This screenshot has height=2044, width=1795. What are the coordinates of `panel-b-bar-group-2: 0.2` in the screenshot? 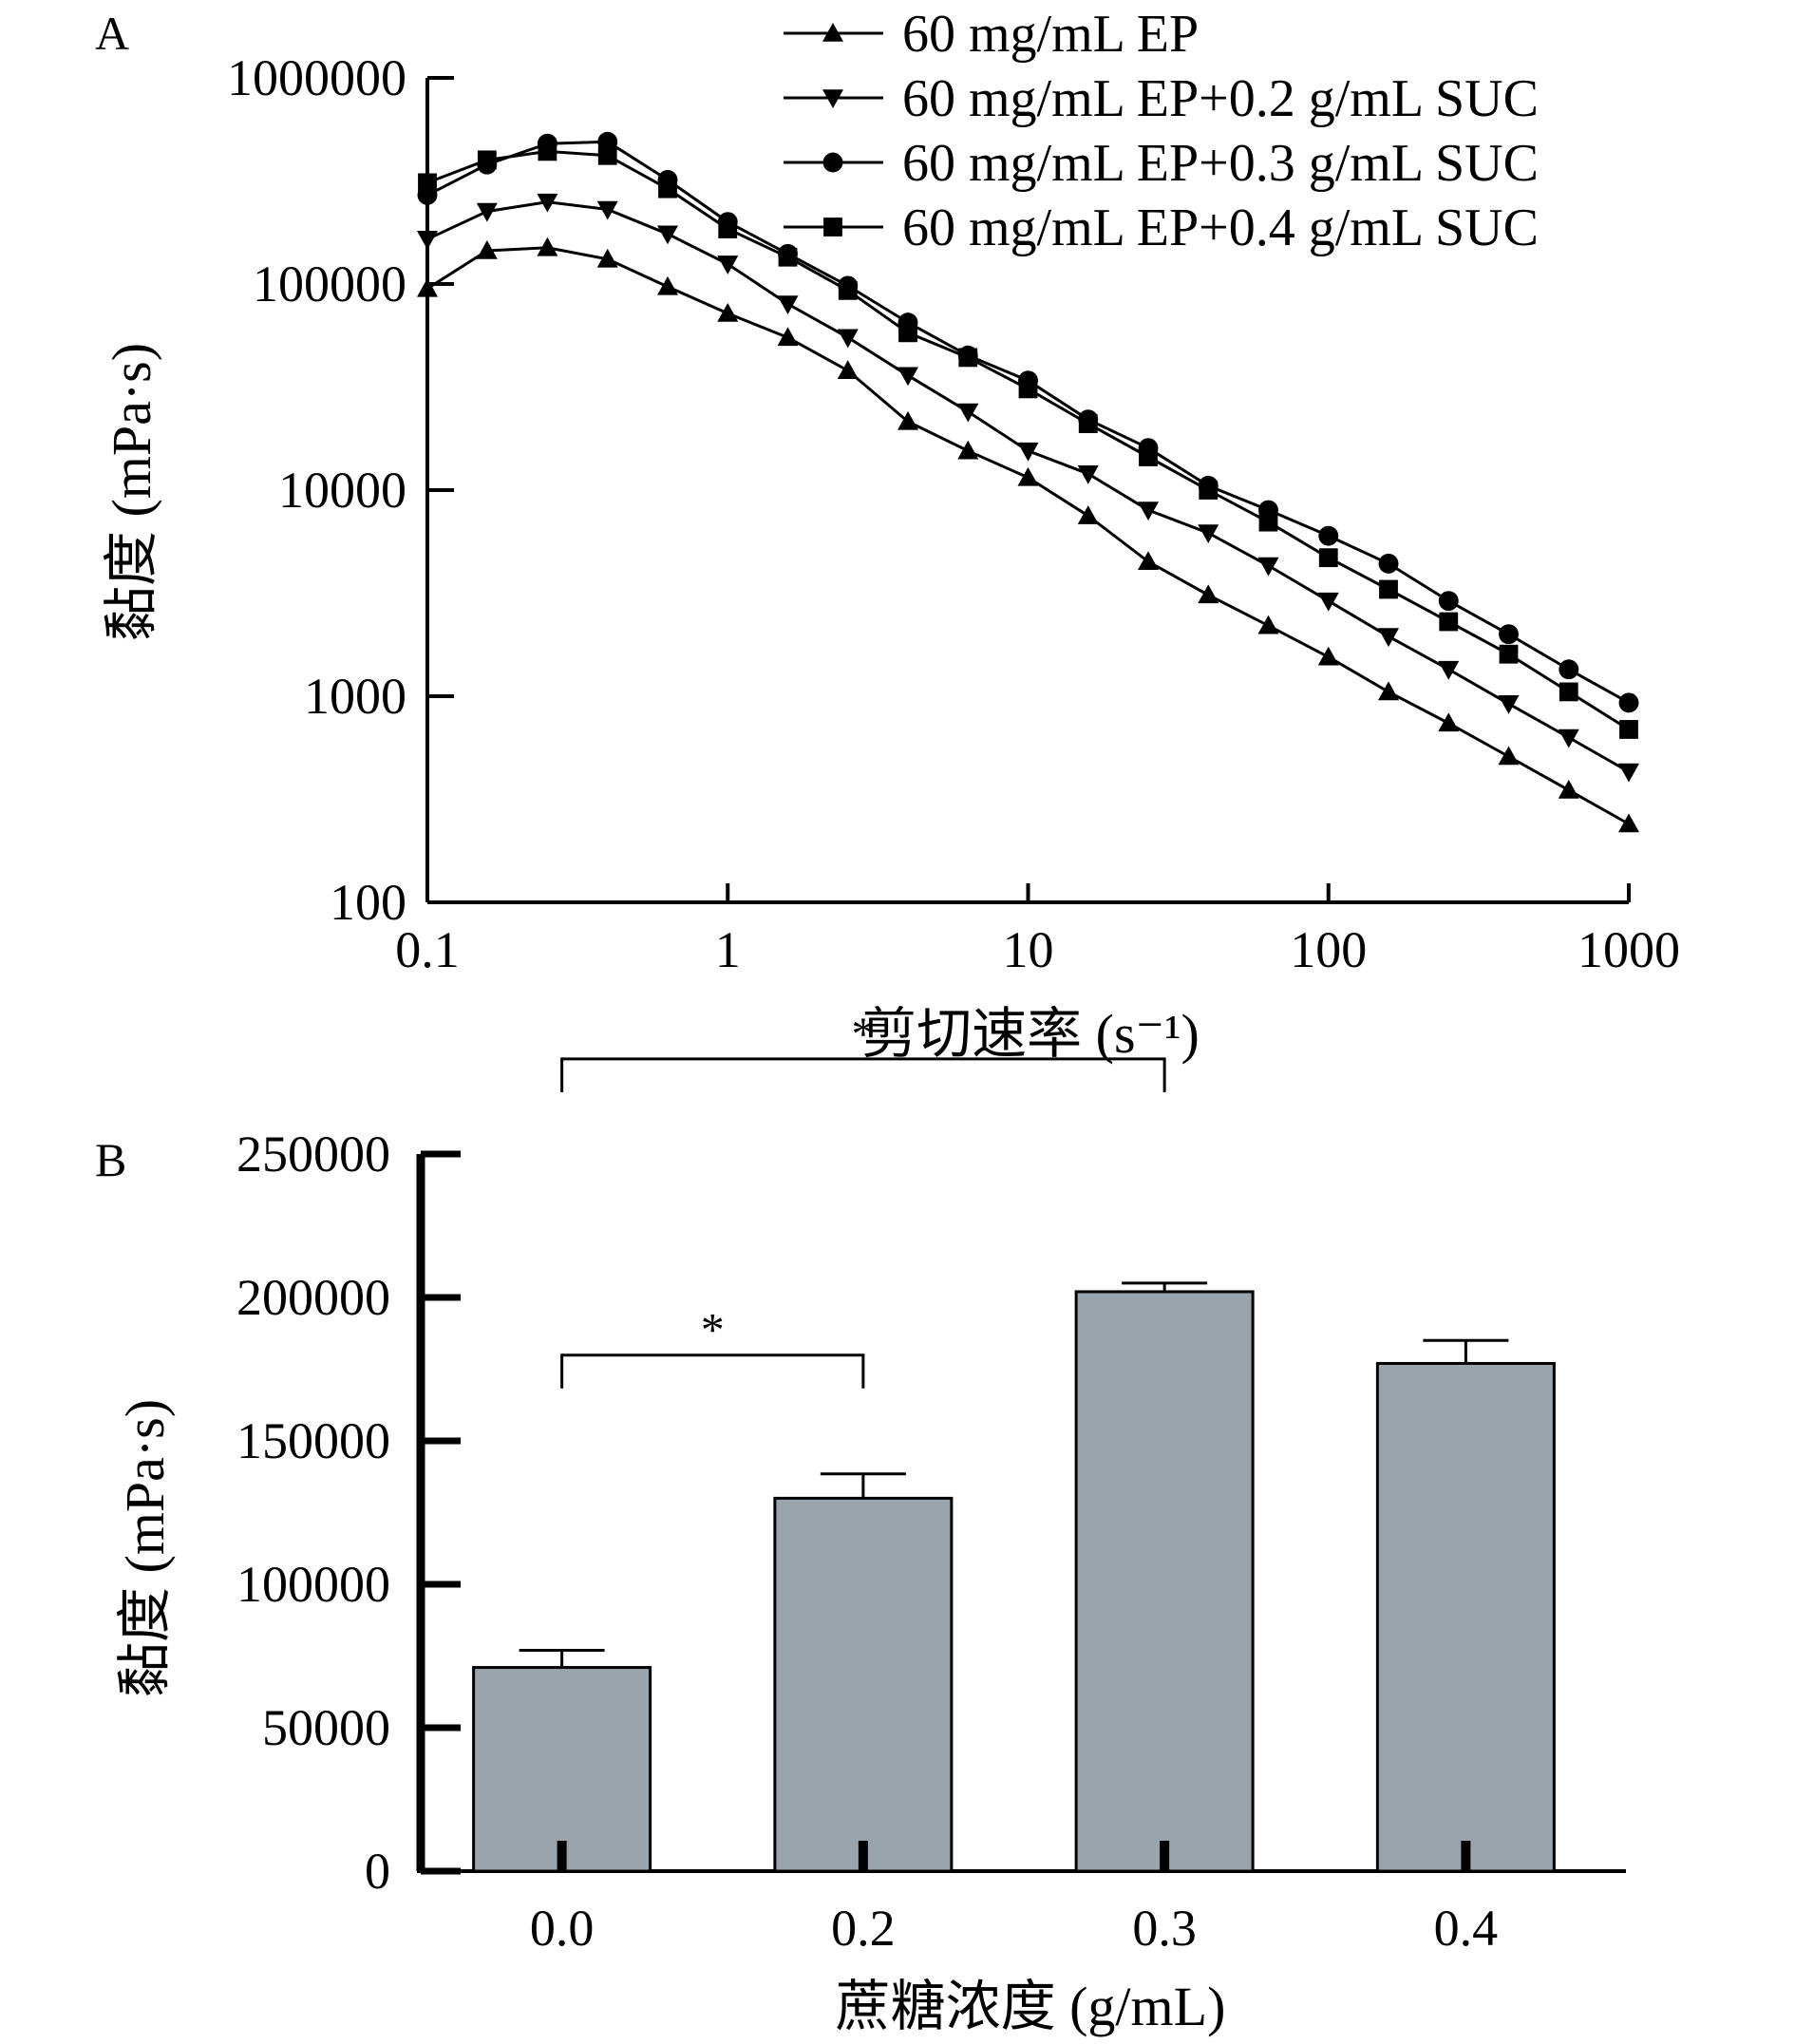 It's located at (864, 1714).